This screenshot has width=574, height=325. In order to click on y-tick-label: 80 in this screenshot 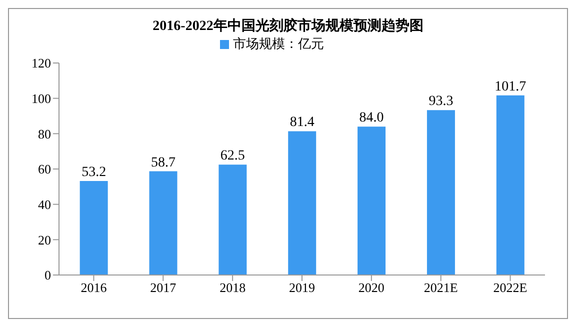, I will do `click(44, 134)`.